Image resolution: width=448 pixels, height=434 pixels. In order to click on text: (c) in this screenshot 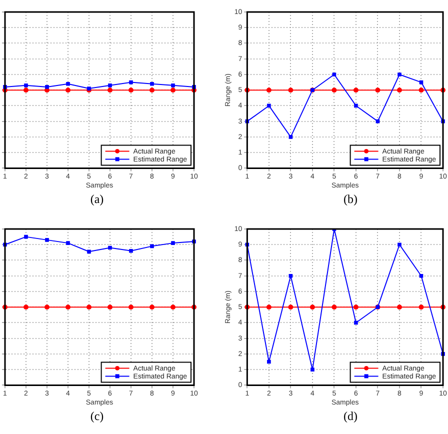, I will do `click(97, 416)`.